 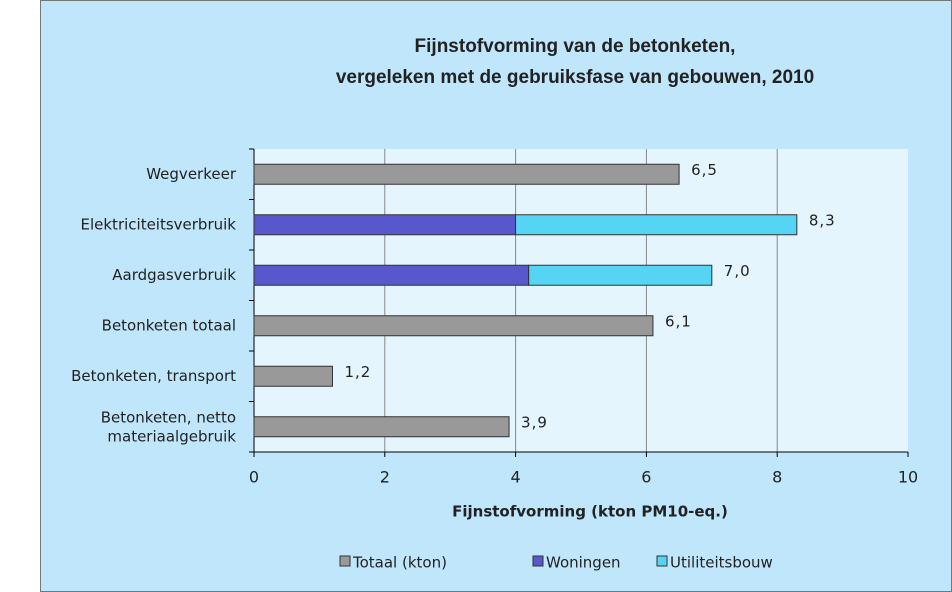 What do you see at coordinates (646, 477) in the screenshot?
I see `x-tick-label: 6` at bounding box center [646, 477].